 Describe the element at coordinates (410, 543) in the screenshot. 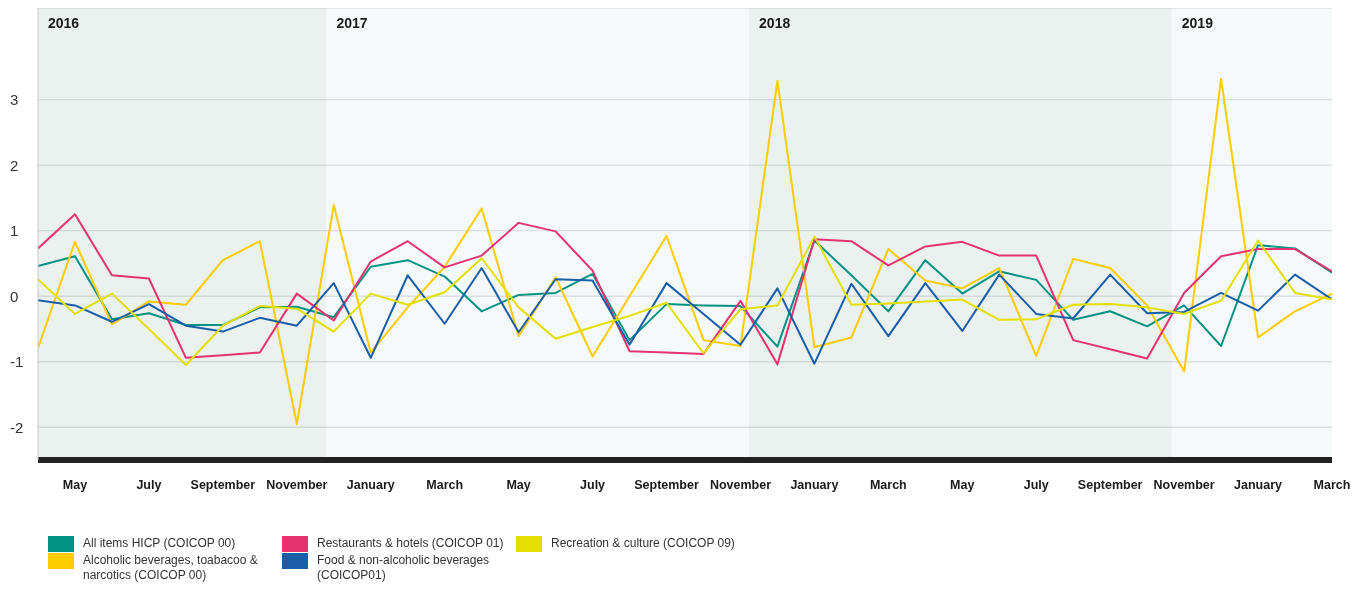

I see `legend-label: Restaurants & hotels (COICOP 01)` at that location.